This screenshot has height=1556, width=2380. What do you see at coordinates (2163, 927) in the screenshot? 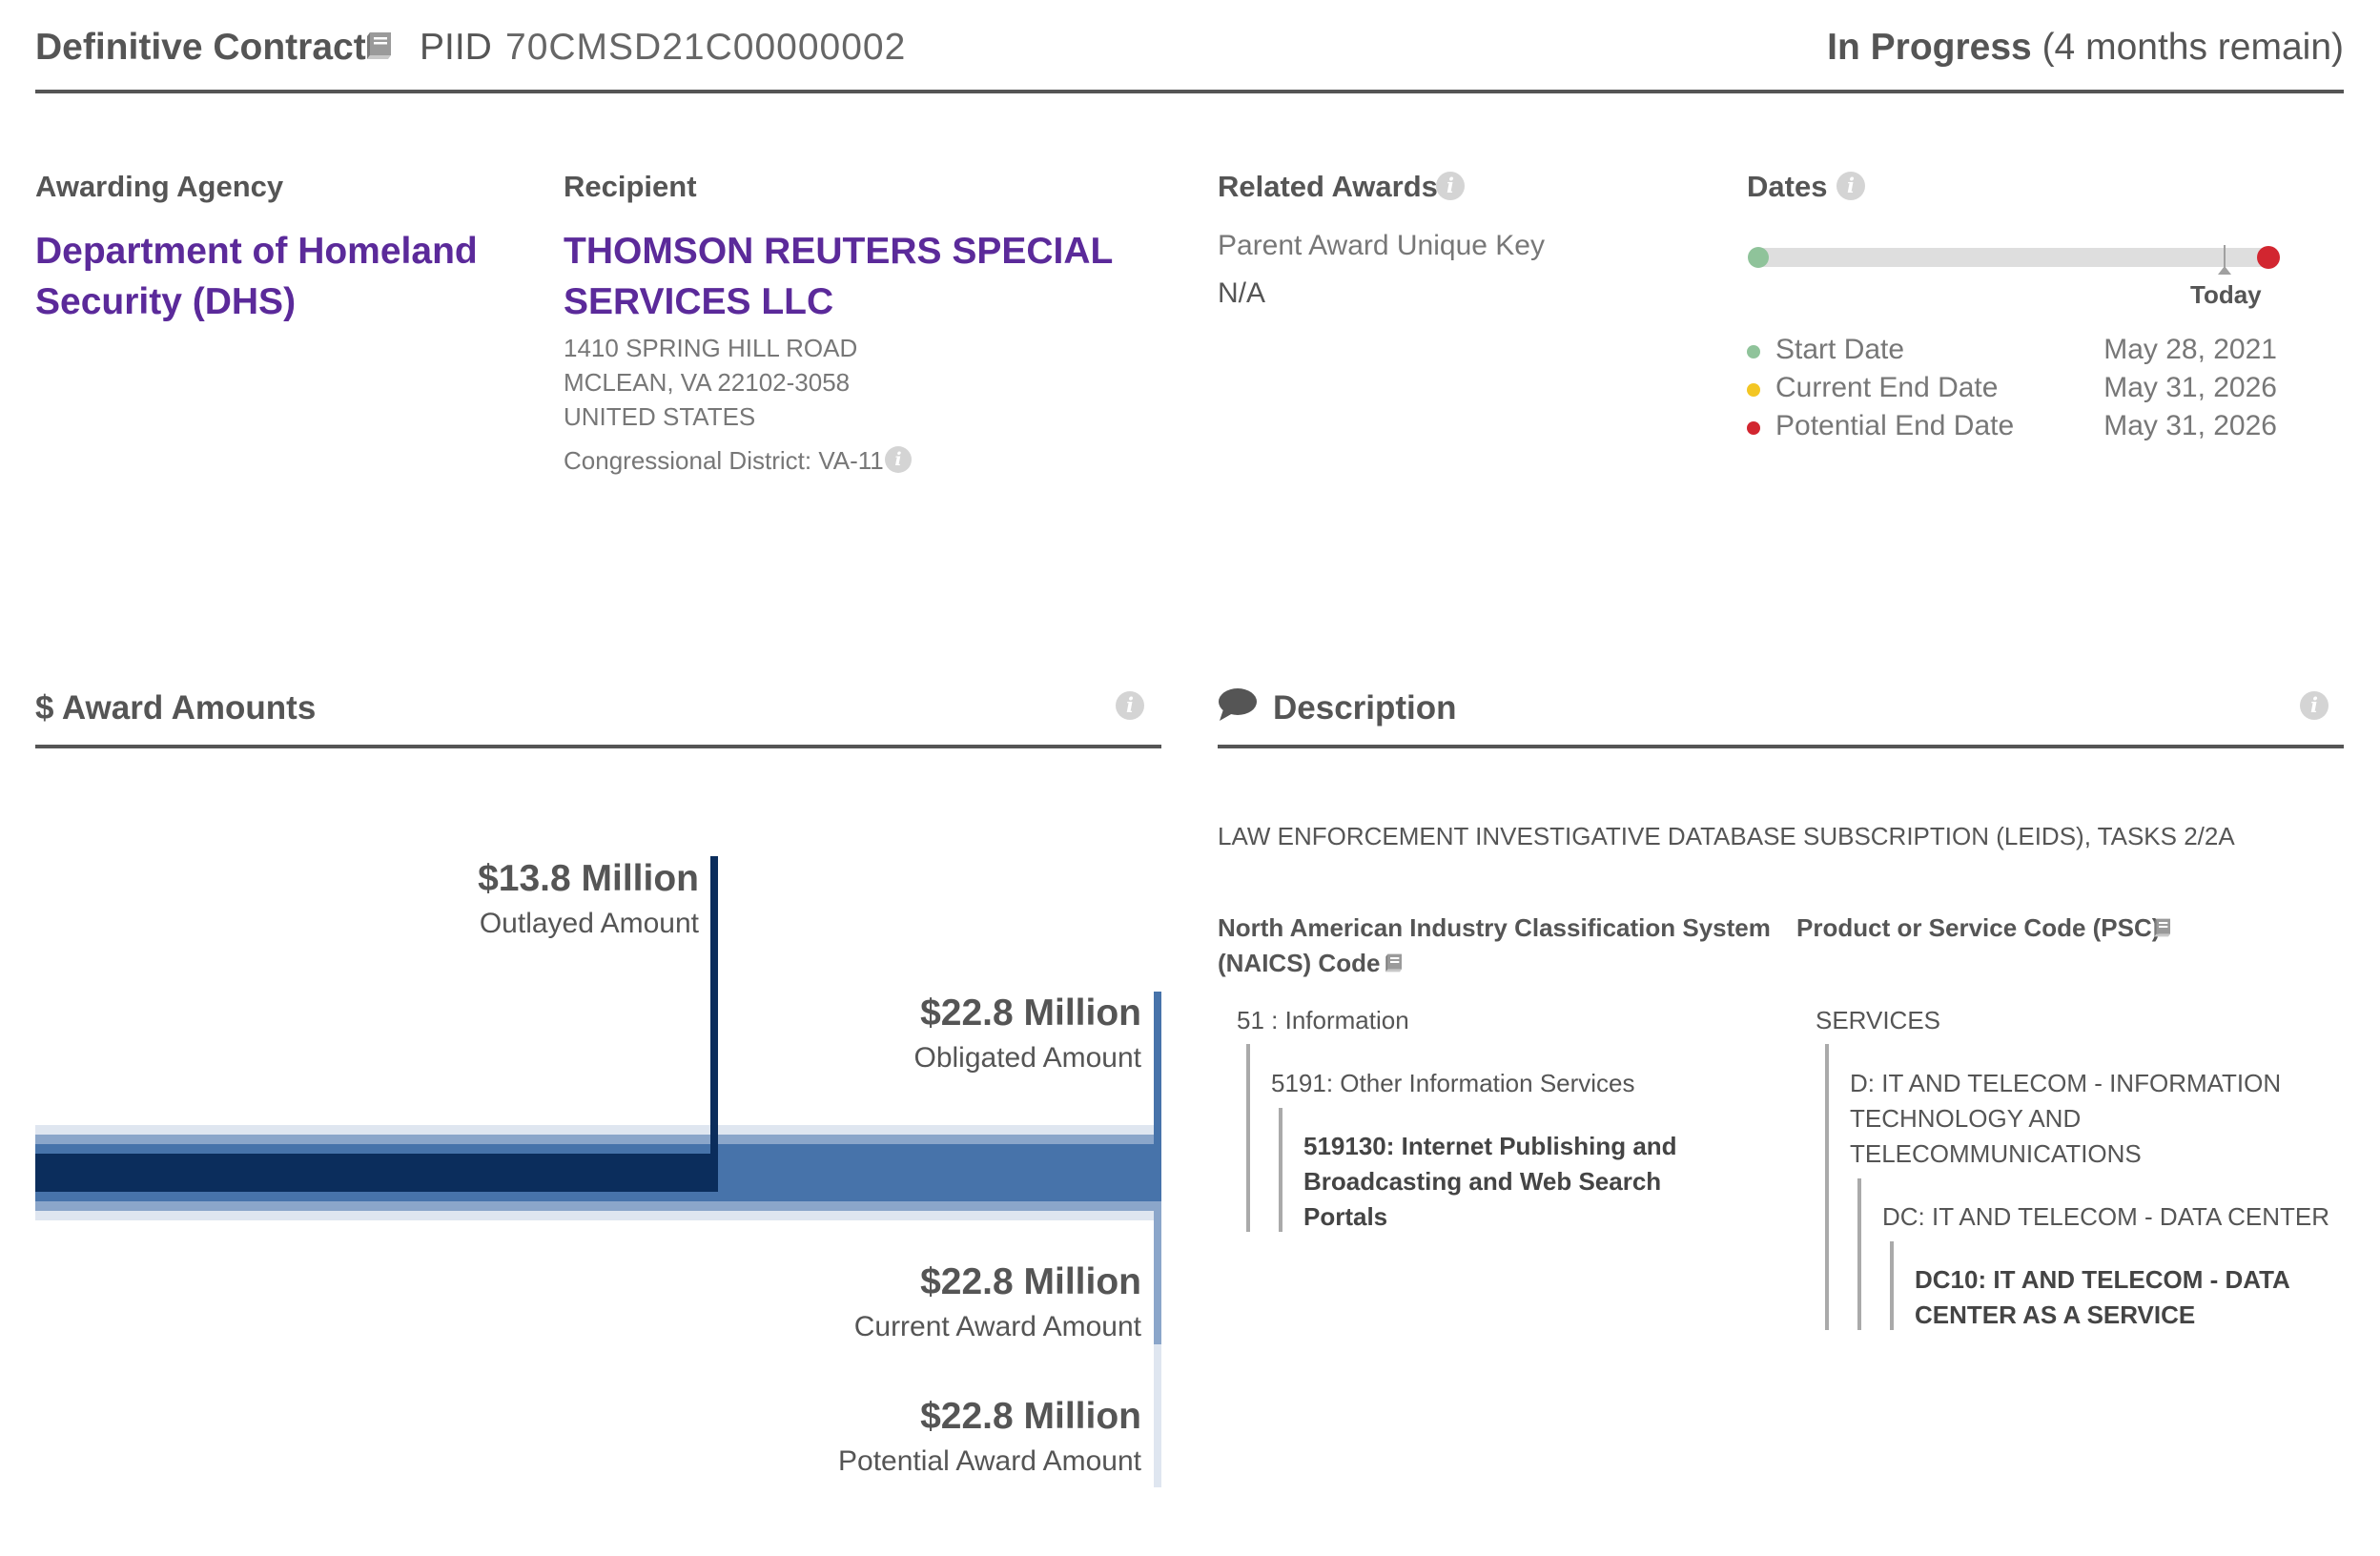
I see `psc-glossary-icon` at bounding box center [2163, 927].